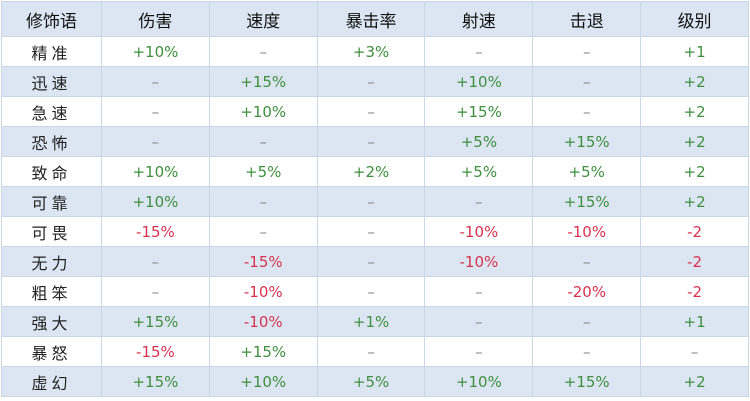 The width and height of the screenshot is (750, 401). What do you see at coordinates (587, 291) in the screenshot?
I see `stat-cell: -20%` at bounding box center [587, 291].